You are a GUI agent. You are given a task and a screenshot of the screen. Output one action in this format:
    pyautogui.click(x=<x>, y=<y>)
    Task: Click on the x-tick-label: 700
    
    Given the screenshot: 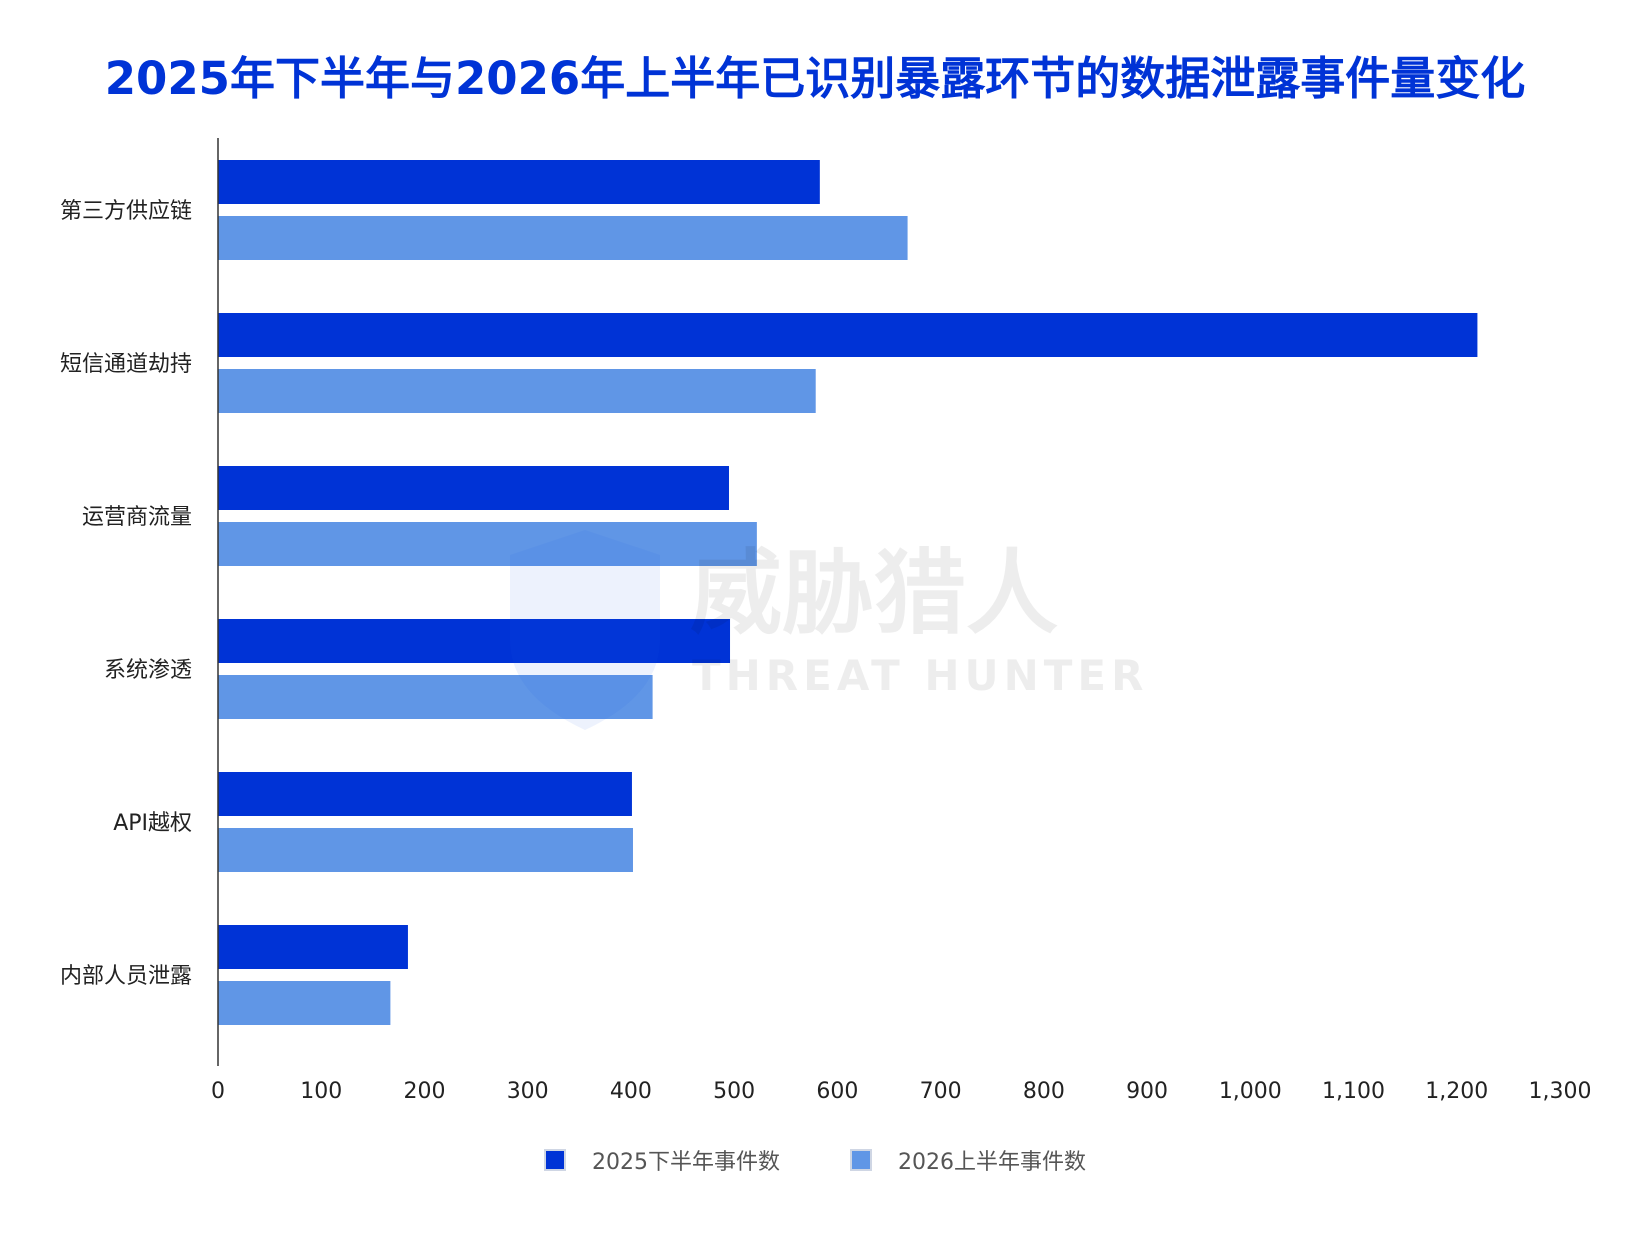 What is the action you would take?
    pyautogui.click(x=941, y=1091)
    